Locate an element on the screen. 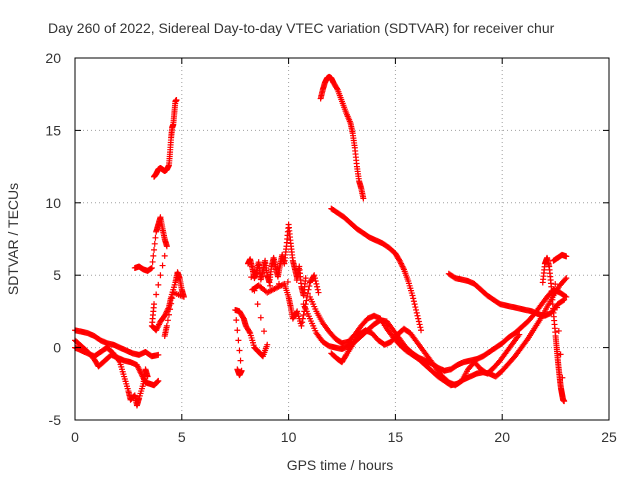  series-late-spike is located at coordinates (554, 328).